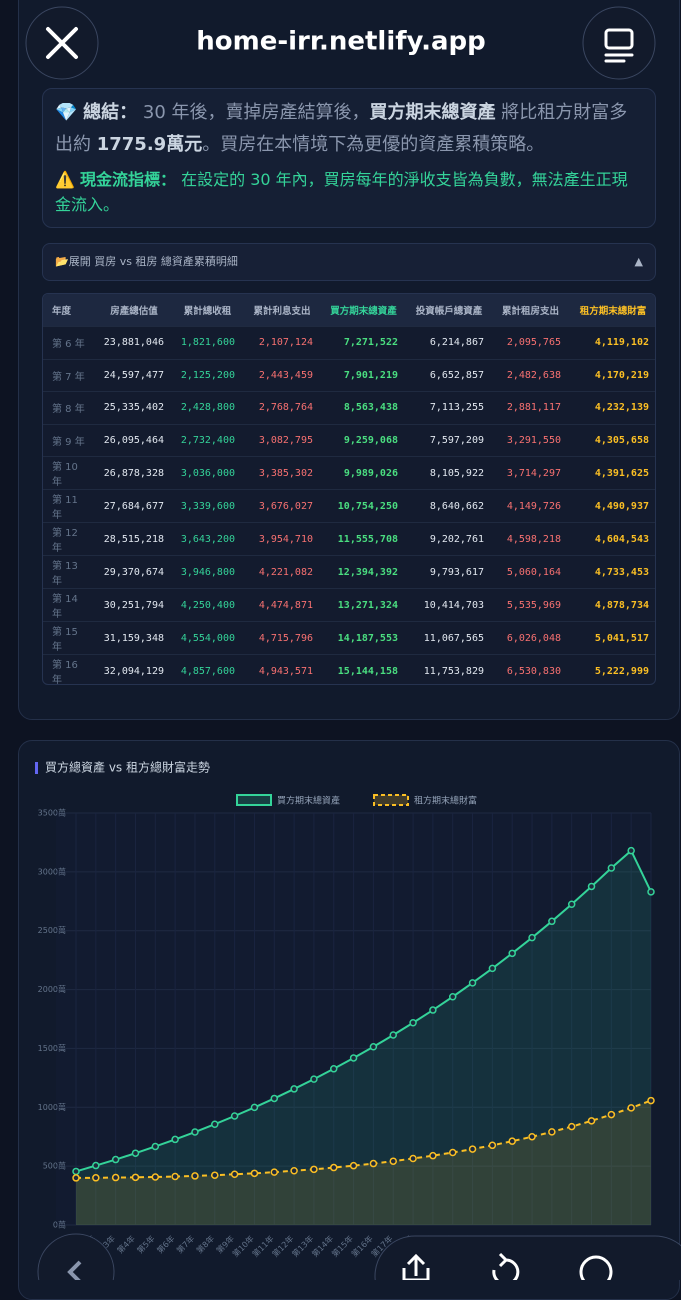 This screenshot has height=1300, width=681. Describe the element at coordinates (282, 605) in the screenshot. I see `table-cell: 4,474,871` at that location.